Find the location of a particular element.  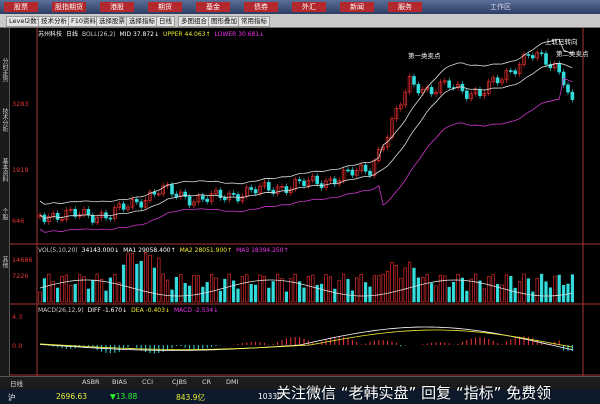

status-item: 843.9亿 is located at coordinates (190, 397).